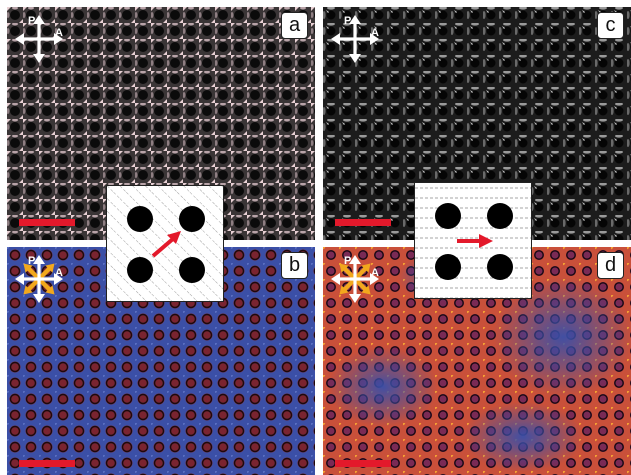 This screenshot has width=631, height=475. What do you see at coordinates (294, 265) in the screenshot?
I see `panel-label: b` at bounding box center [294, 265].